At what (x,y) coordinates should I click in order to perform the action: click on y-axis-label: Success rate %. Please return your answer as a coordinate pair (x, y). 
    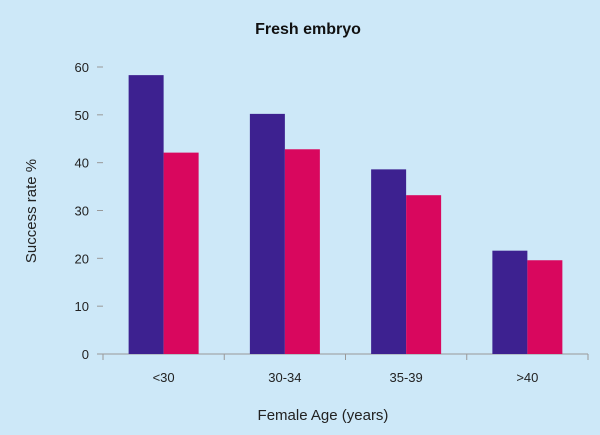
    Looking at the image, I should click on (31, 211).